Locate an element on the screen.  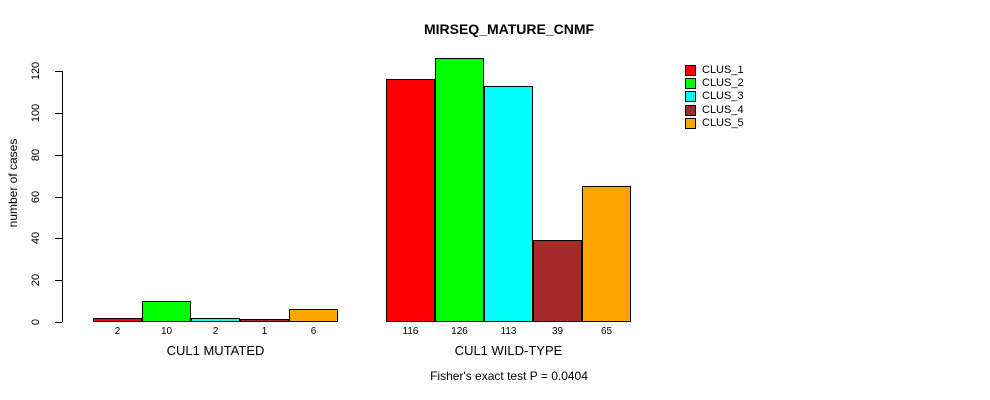
legend-label-clus_1: CLUS_1 is located at coordinates (723, 70).